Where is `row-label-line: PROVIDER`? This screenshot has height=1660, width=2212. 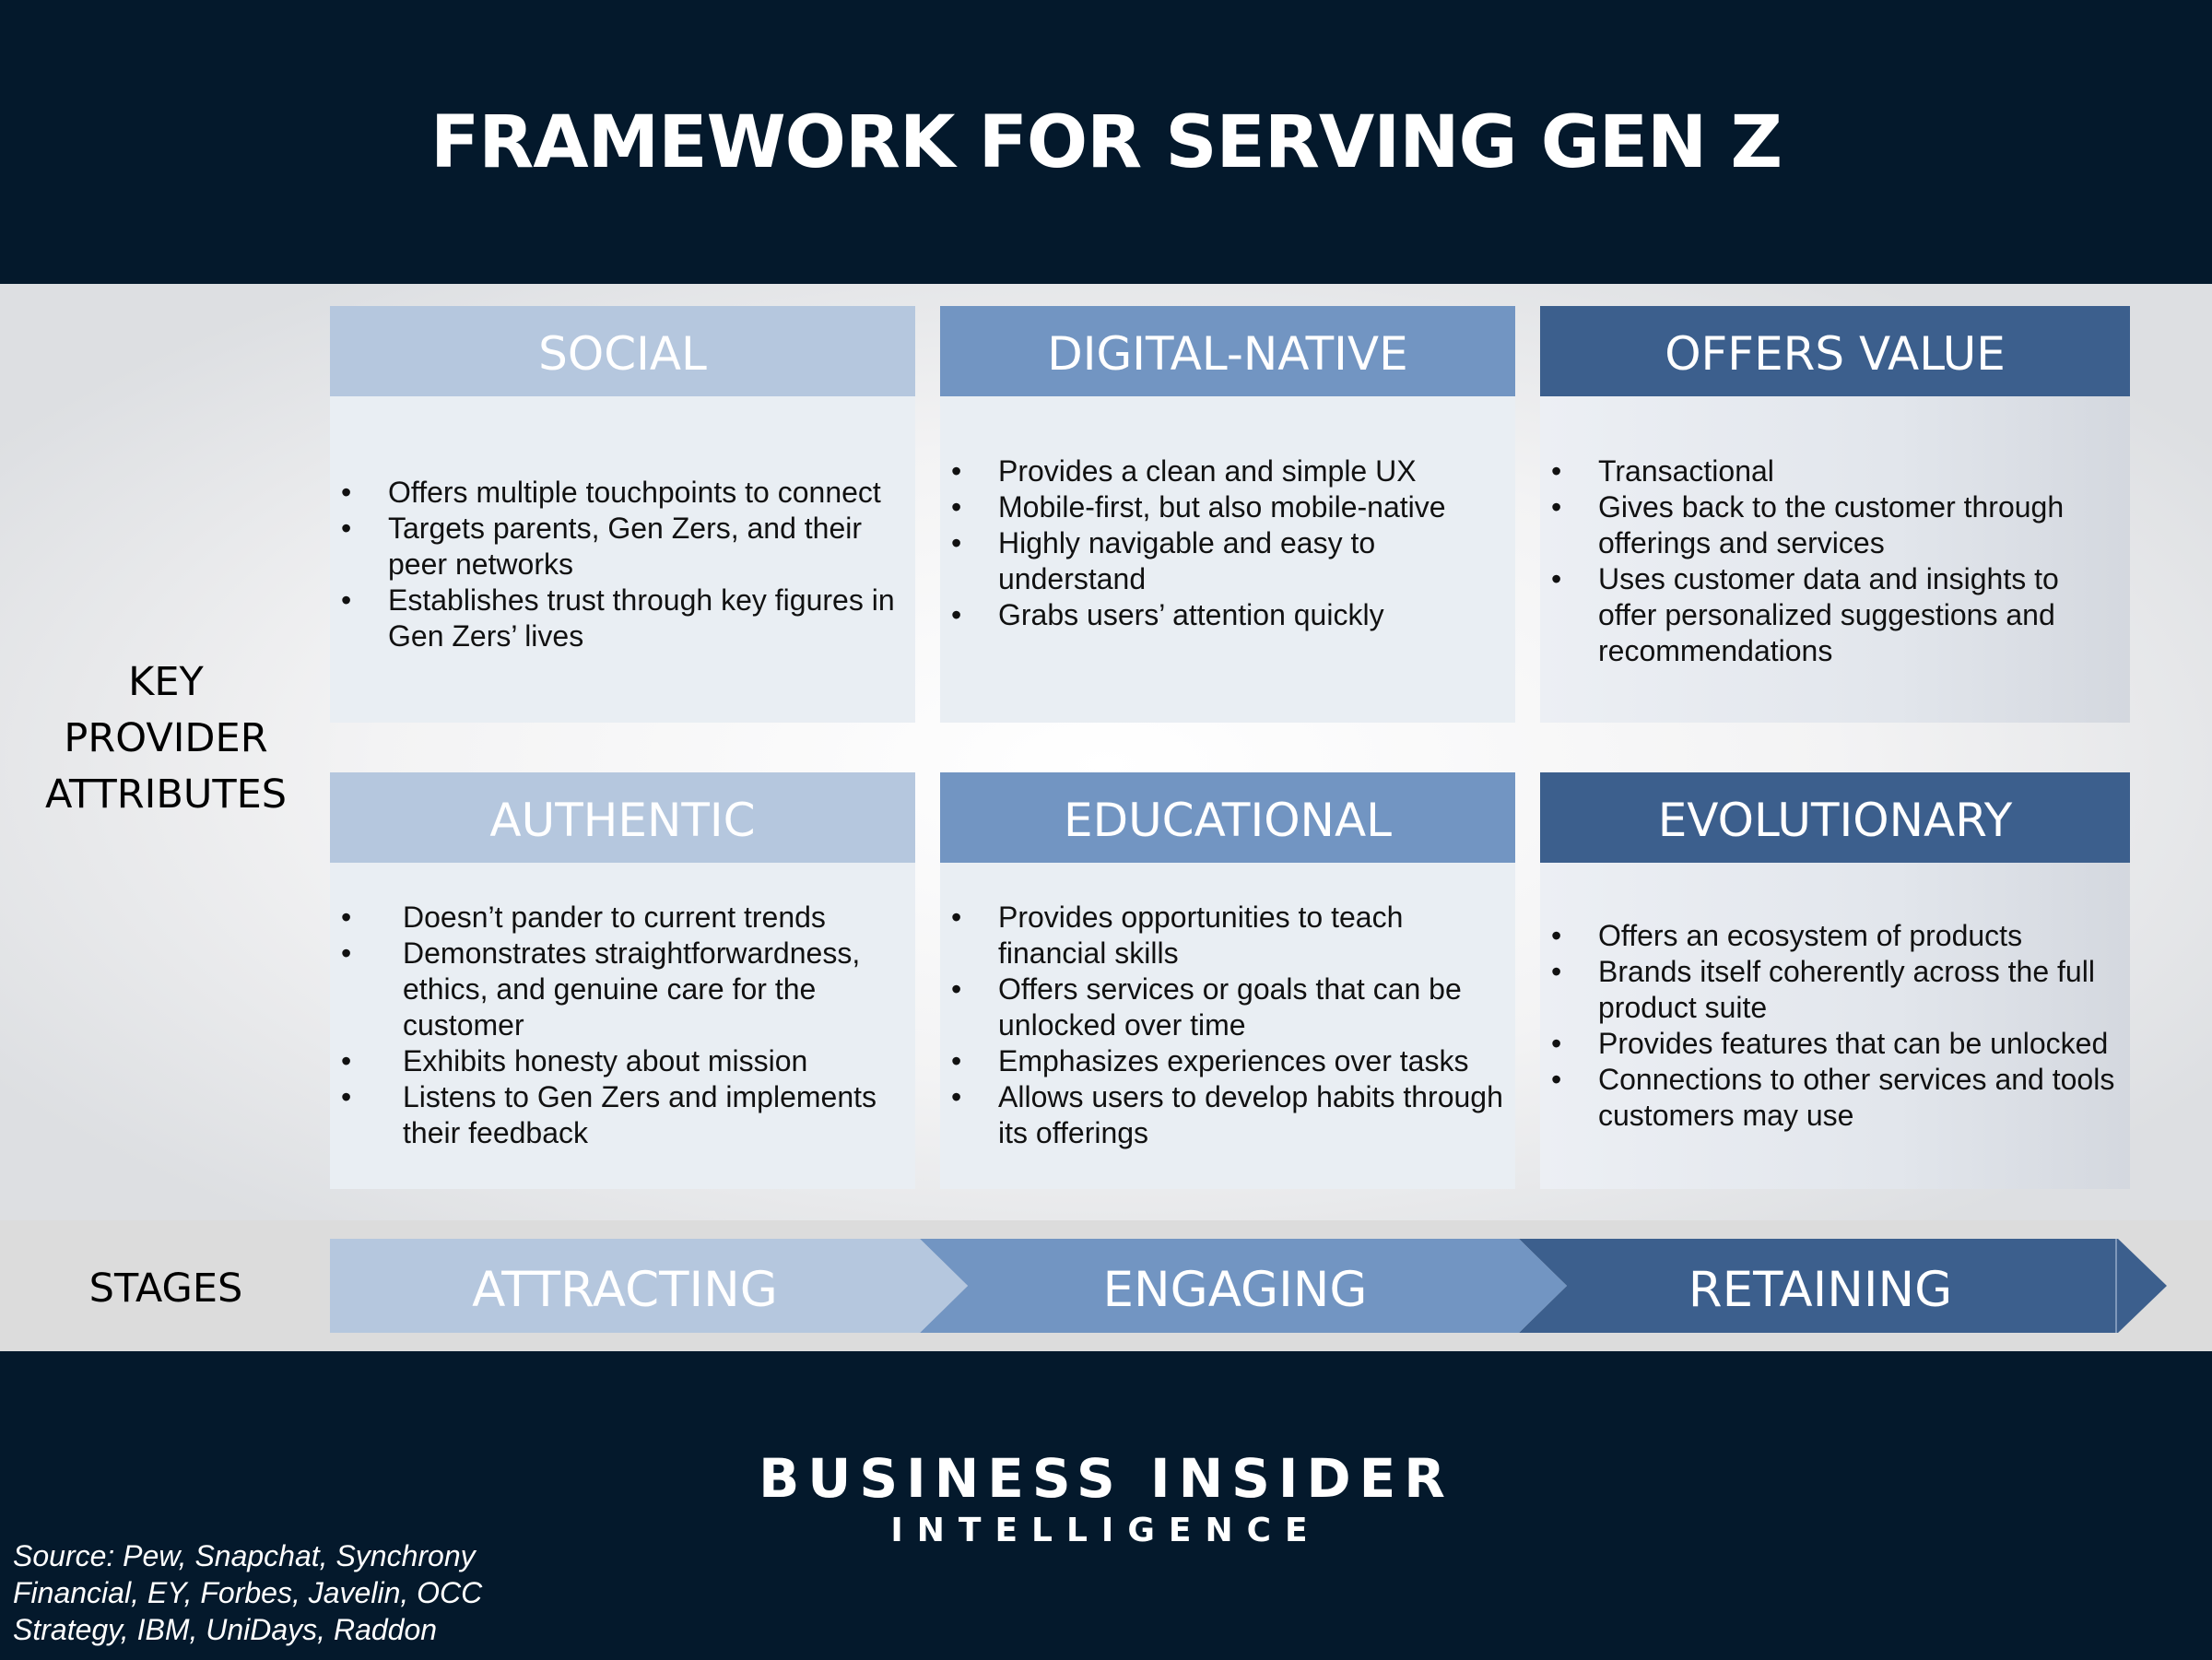 row-label-line: PROVIDER is located at coordinates (166, 738).